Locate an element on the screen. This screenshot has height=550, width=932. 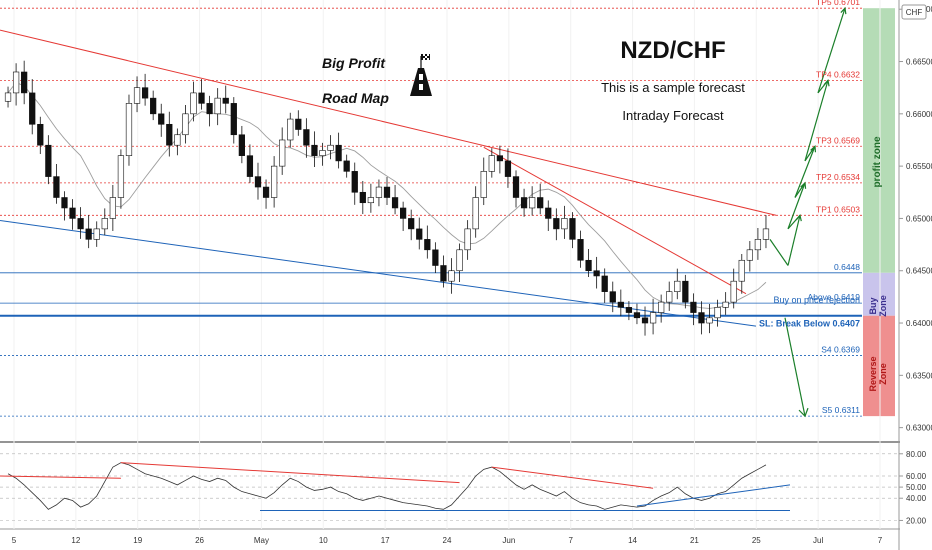
zones-layer is located at coordinates (879, 212).